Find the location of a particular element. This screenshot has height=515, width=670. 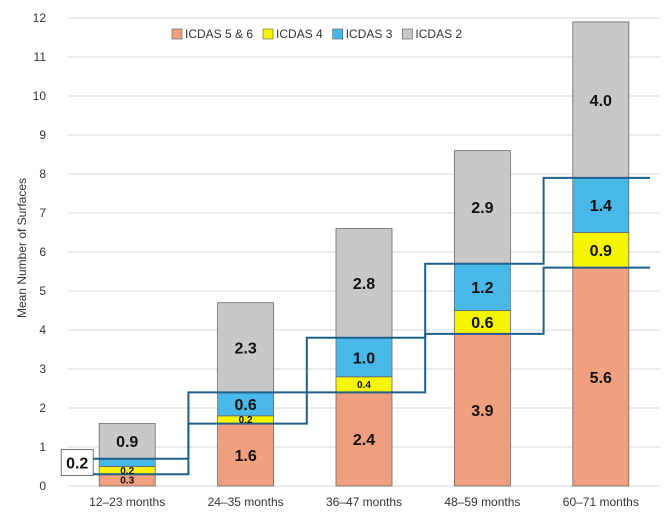

data-label: 1.6 is located at coordinates (245, 456).